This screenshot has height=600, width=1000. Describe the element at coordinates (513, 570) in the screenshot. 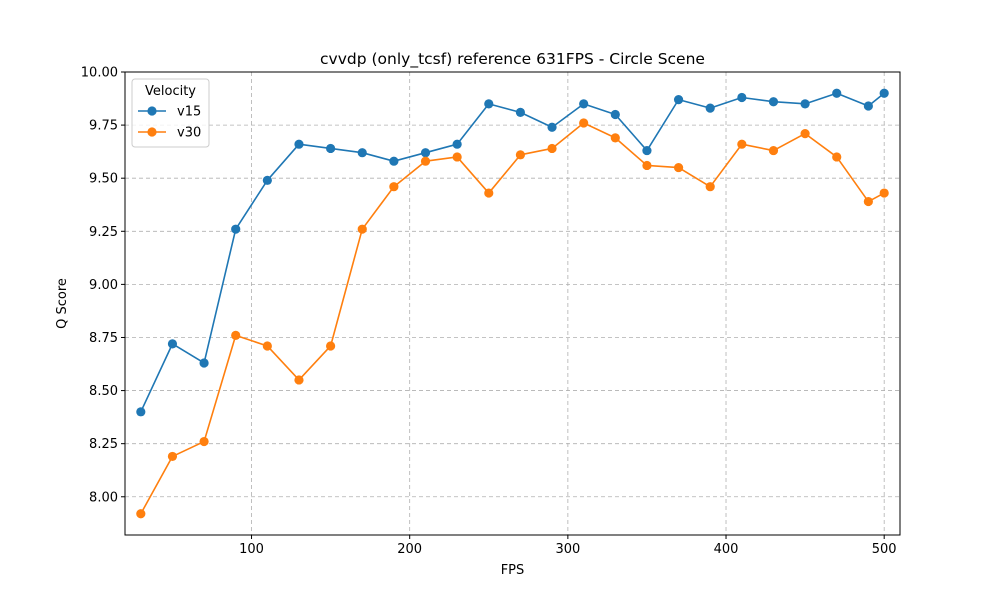

I see `x-axis-label: FPS` at that location.